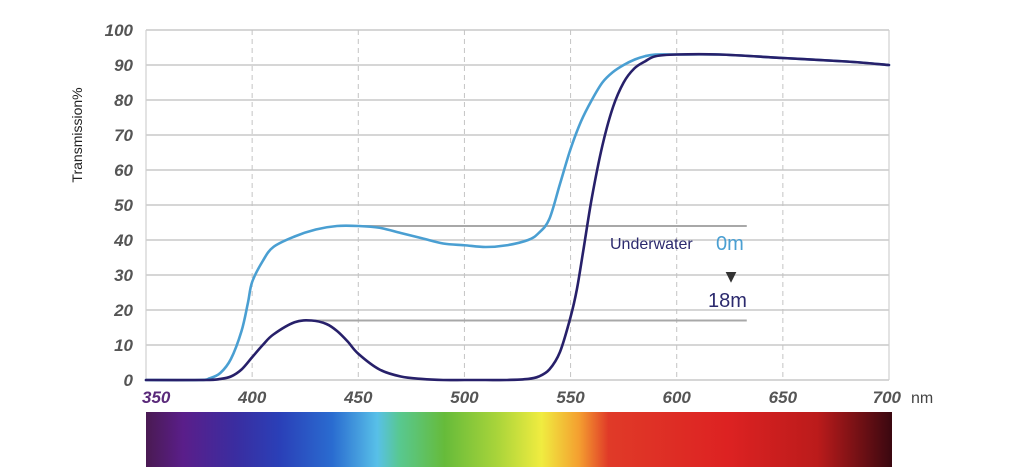 The height and width of the screenshot is (467, 1024). Describe the element at coordinates (156, 397) in the screenshot. I see `x-tick-label: 350` at that location.